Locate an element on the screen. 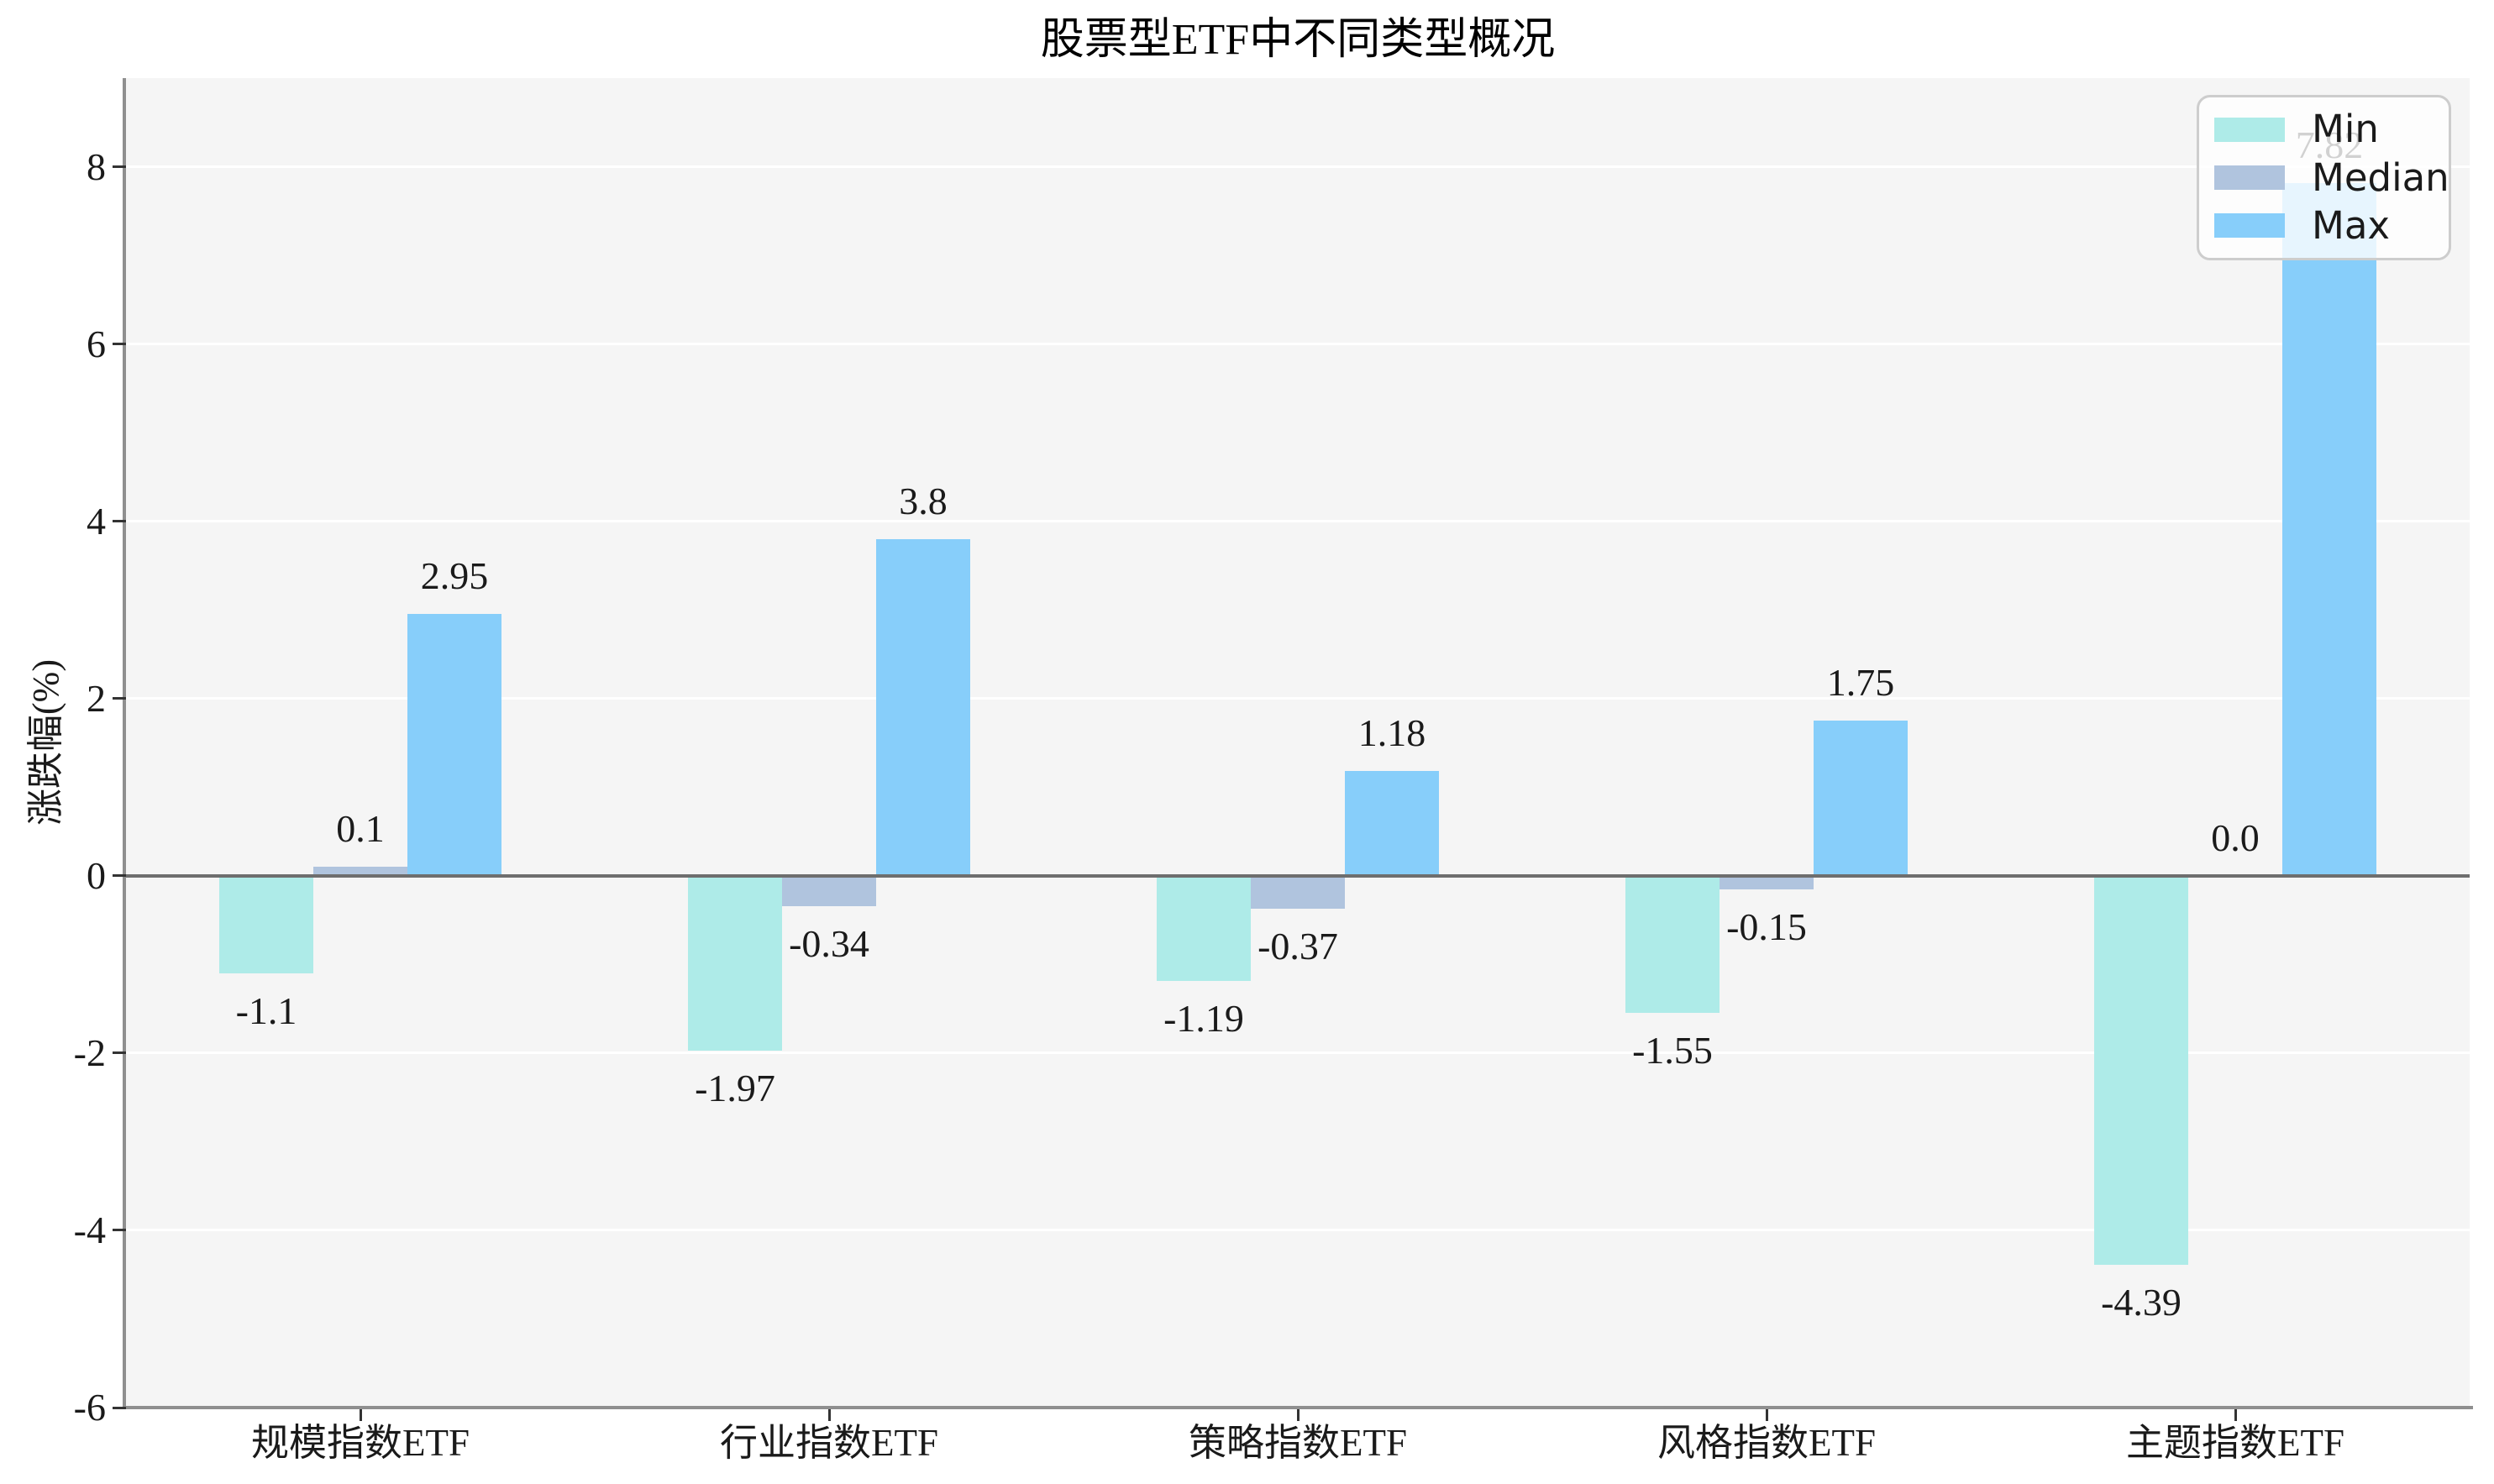 This screenshot has height=1484, width=2494. y-tick-label: 4 is located at coordinates (97, 521).